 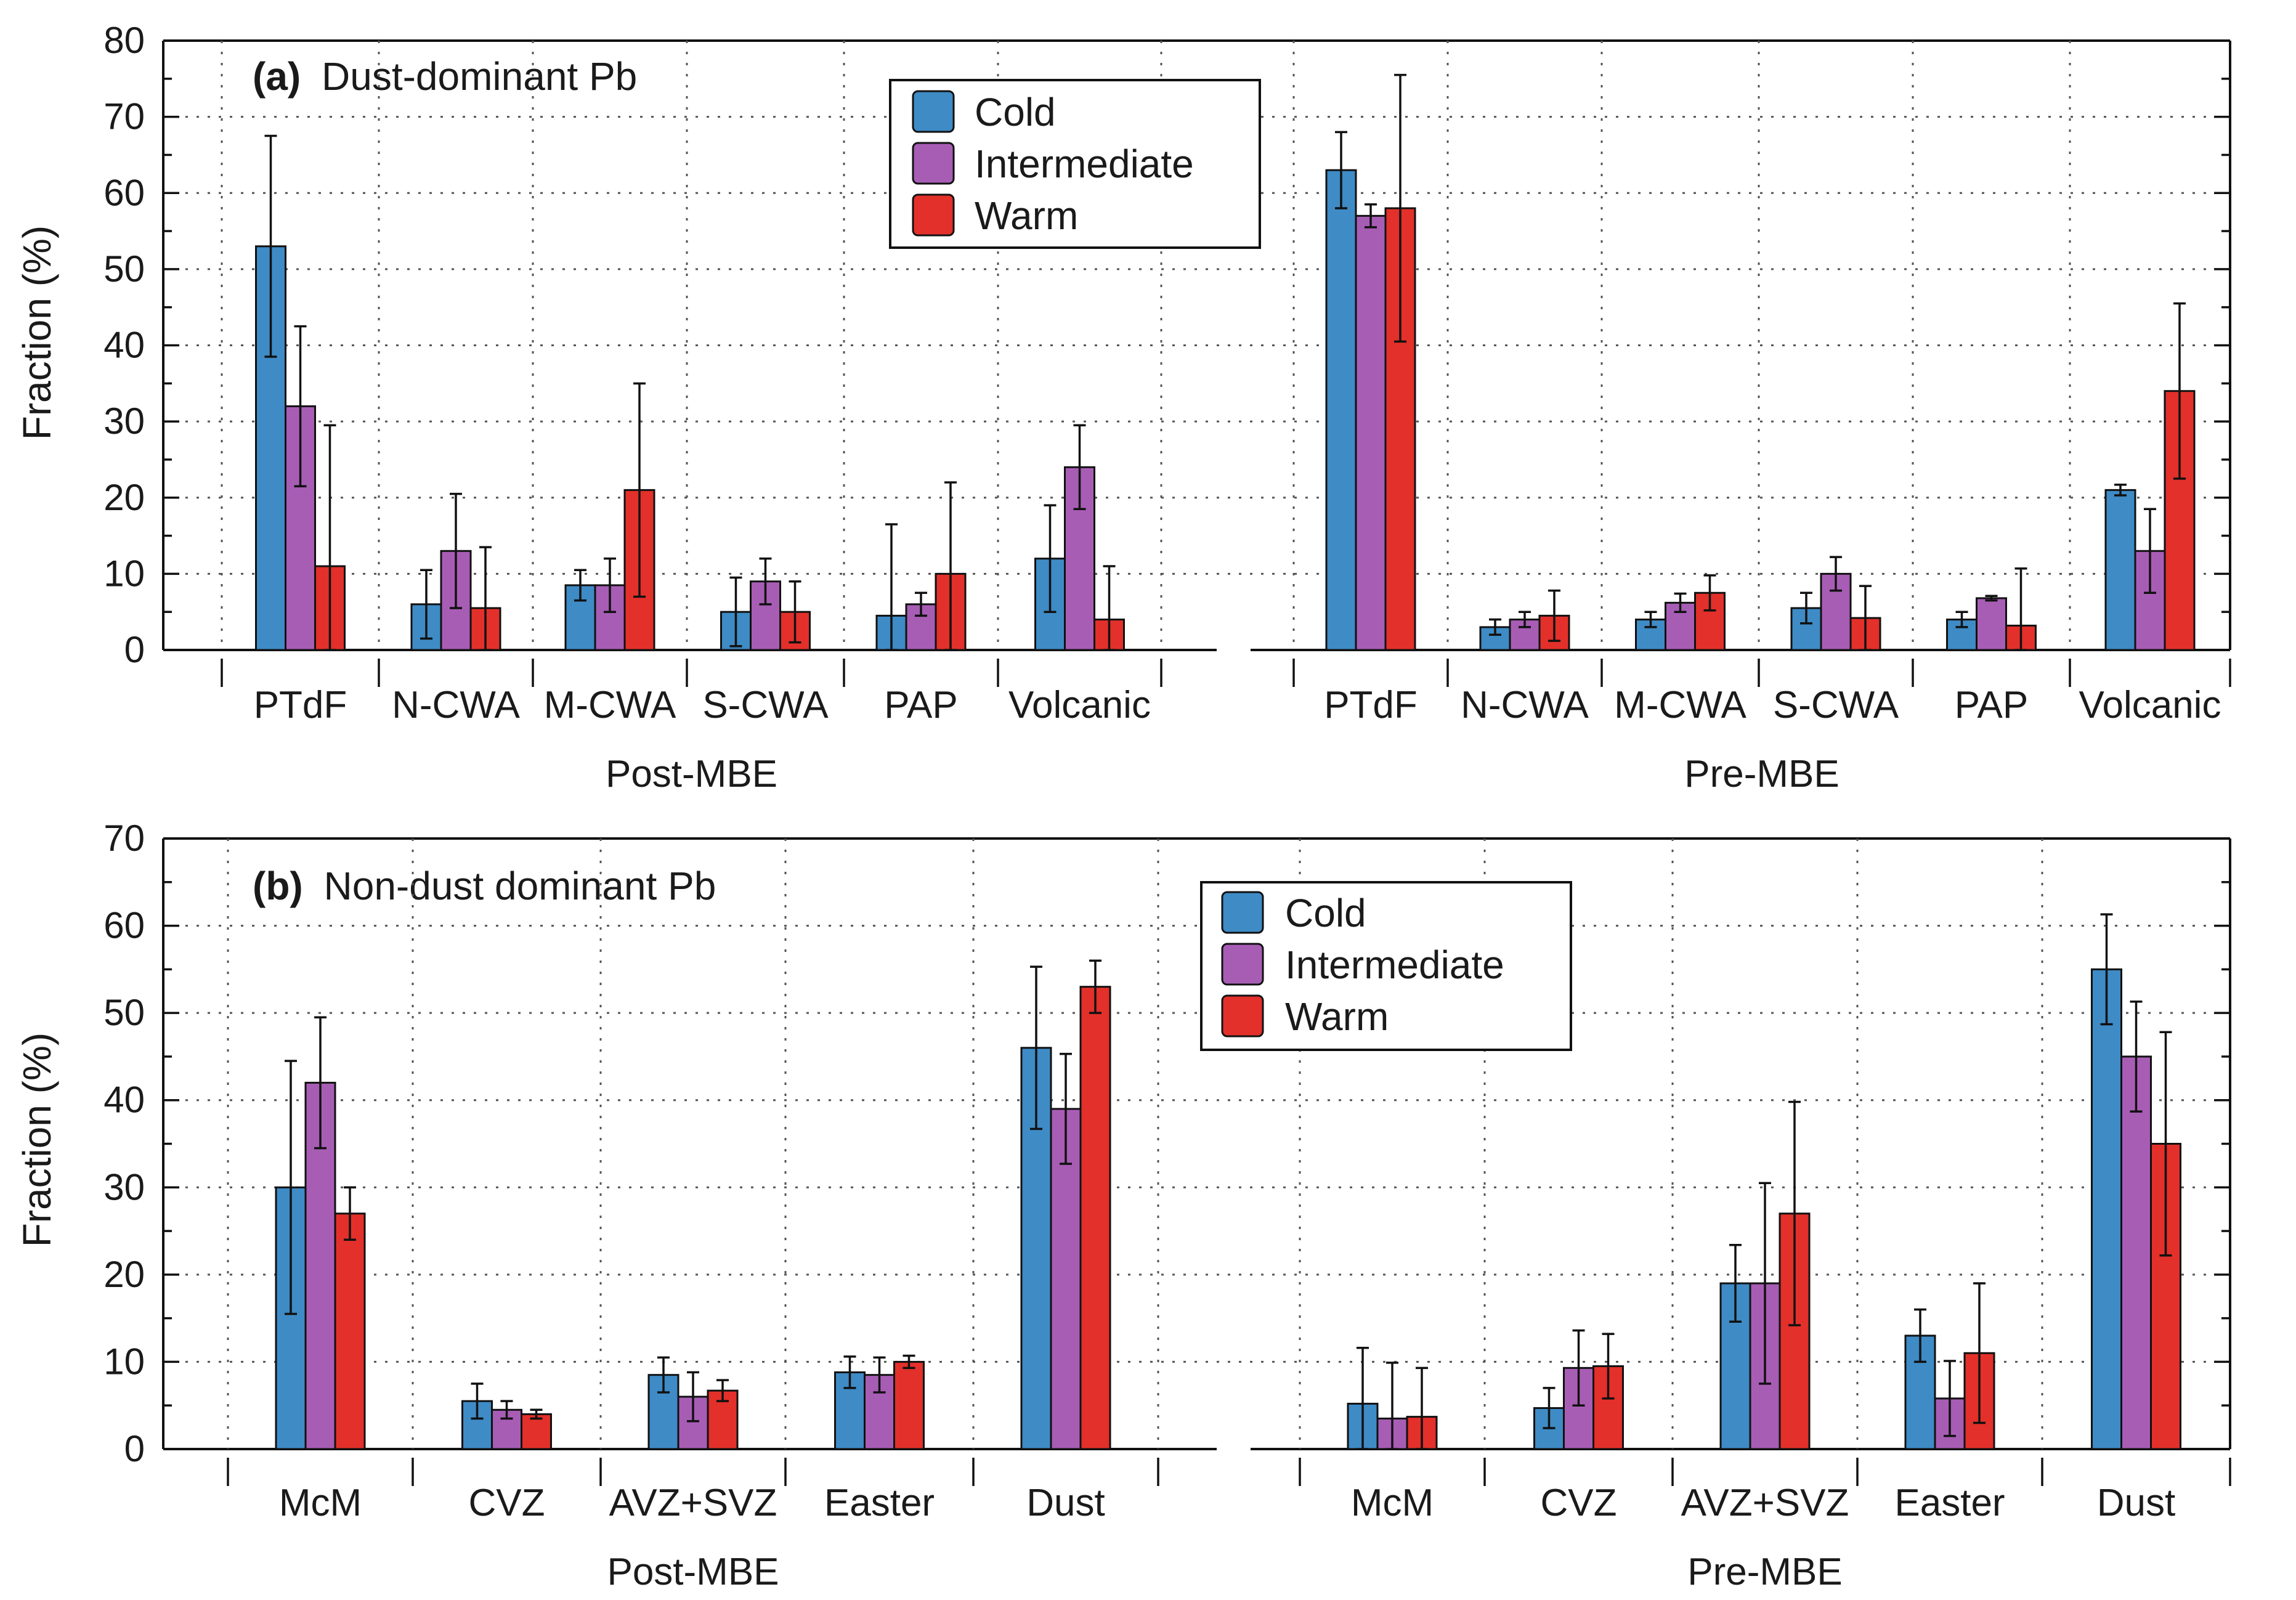 I want to click on panel-b-ylabel: Fraction (%), so click(x=37, y=1140).